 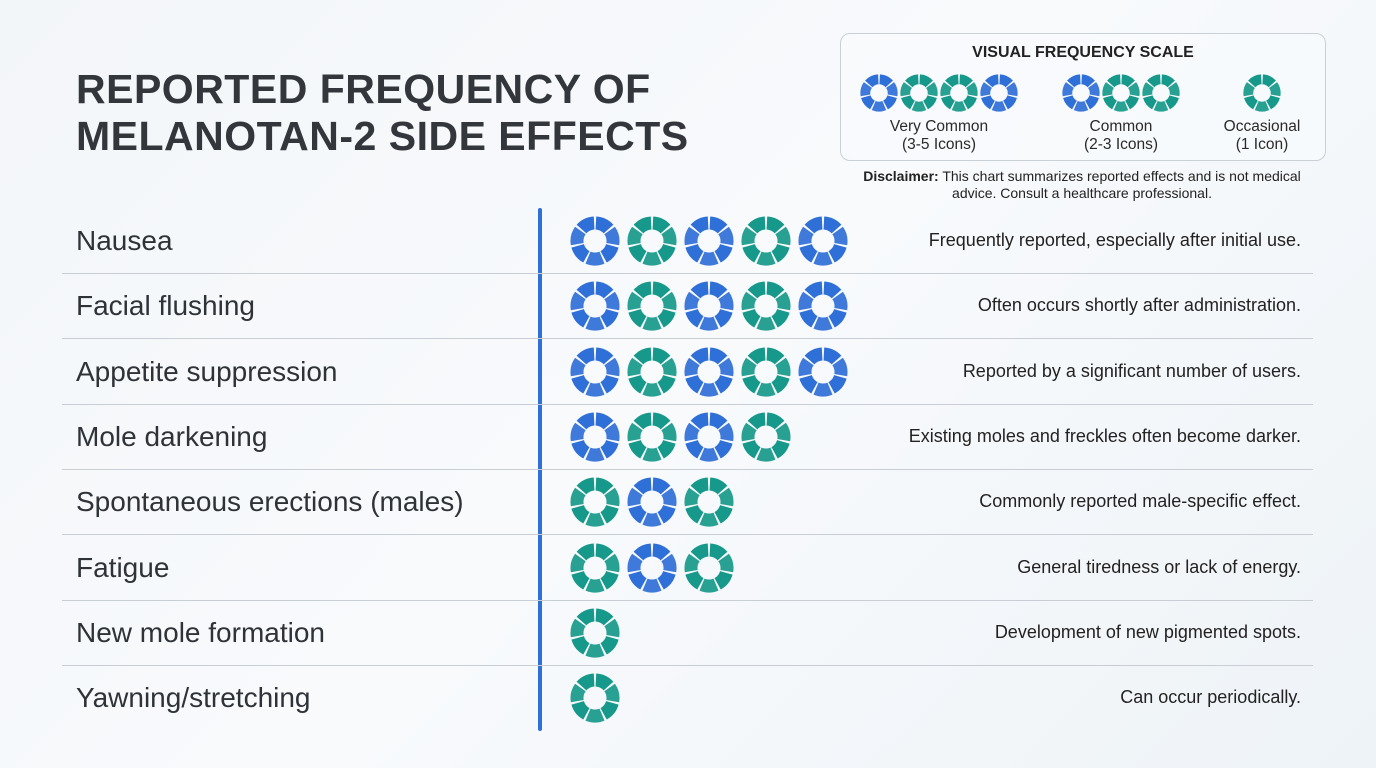 I want to click on legend-title: VISUAL FREQUENCY SCALE, so click(x=1083, y=52).